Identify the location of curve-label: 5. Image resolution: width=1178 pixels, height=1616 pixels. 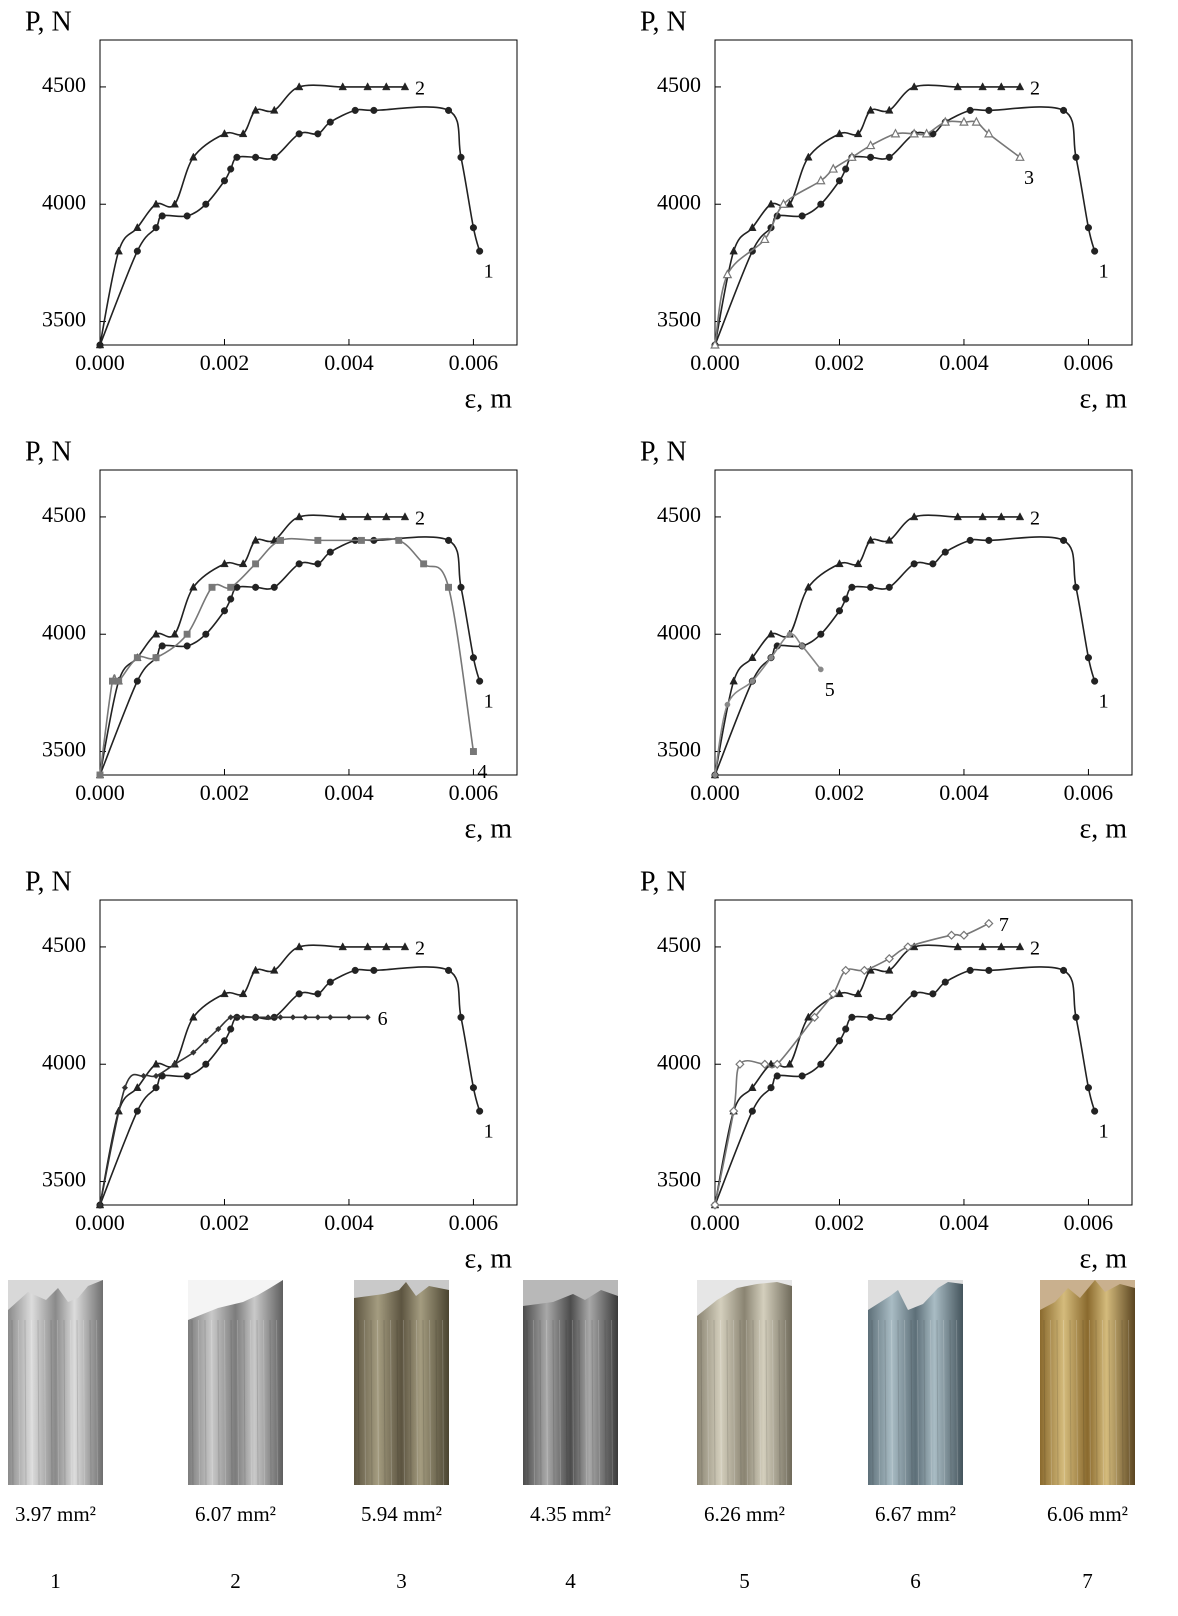
(830, 690).